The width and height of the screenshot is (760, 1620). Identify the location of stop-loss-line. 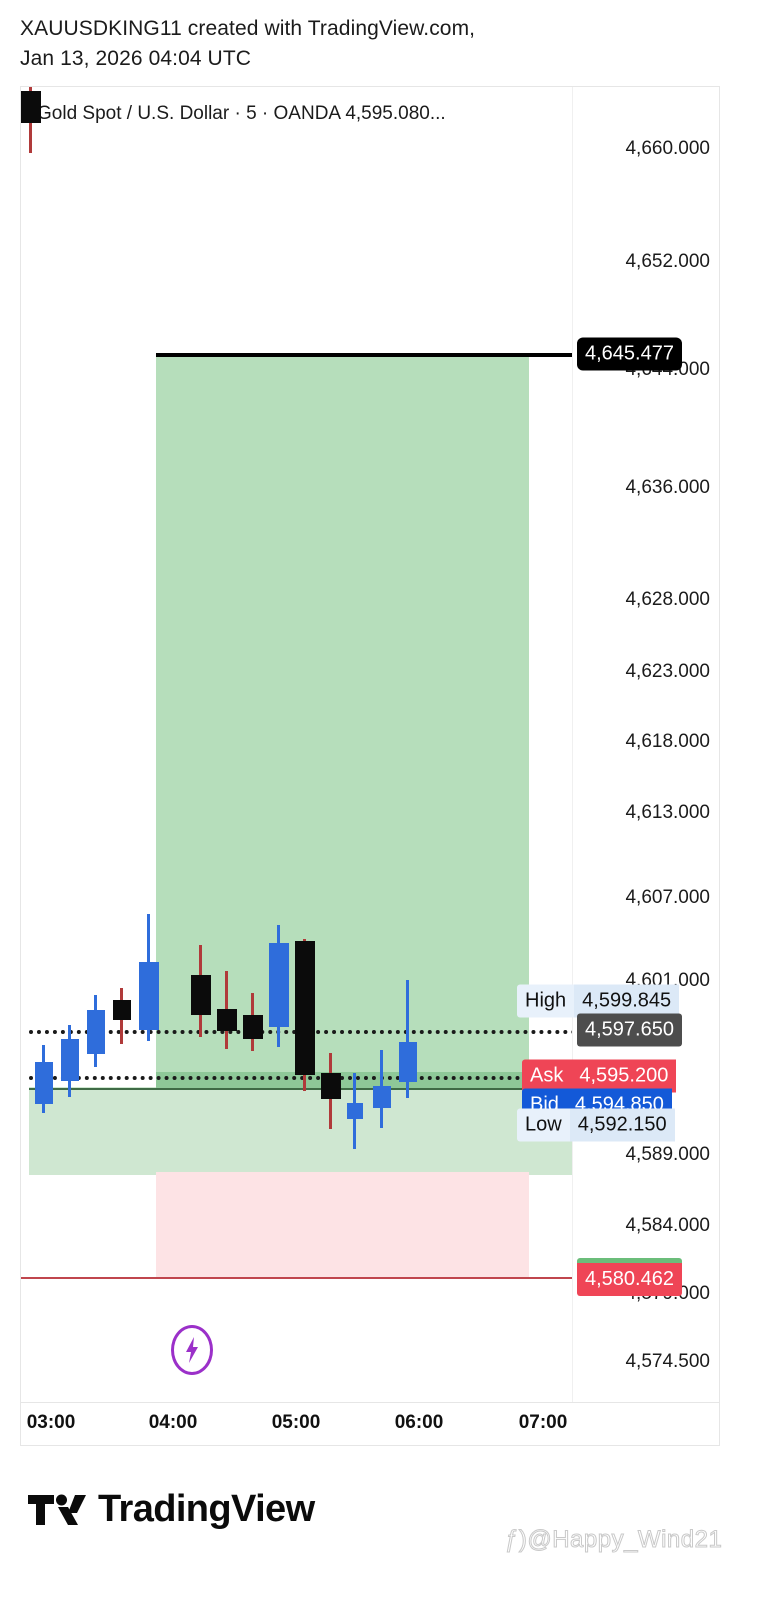
(296, 1278).